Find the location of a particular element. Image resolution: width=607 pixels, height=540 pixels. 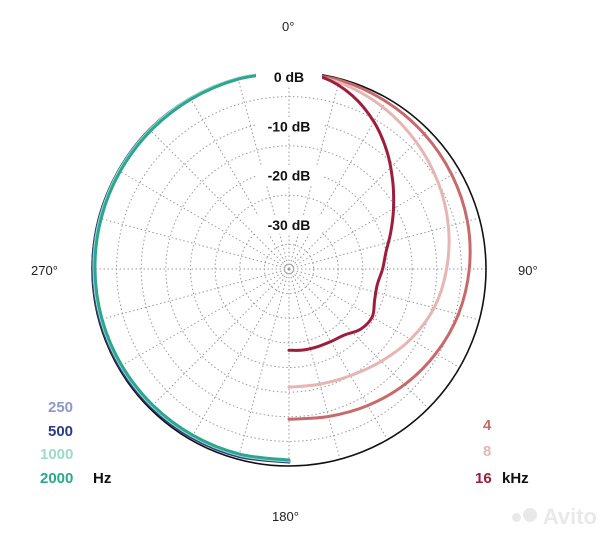

radial-tick-label: -30 dB is located at coordinates (289, 225).